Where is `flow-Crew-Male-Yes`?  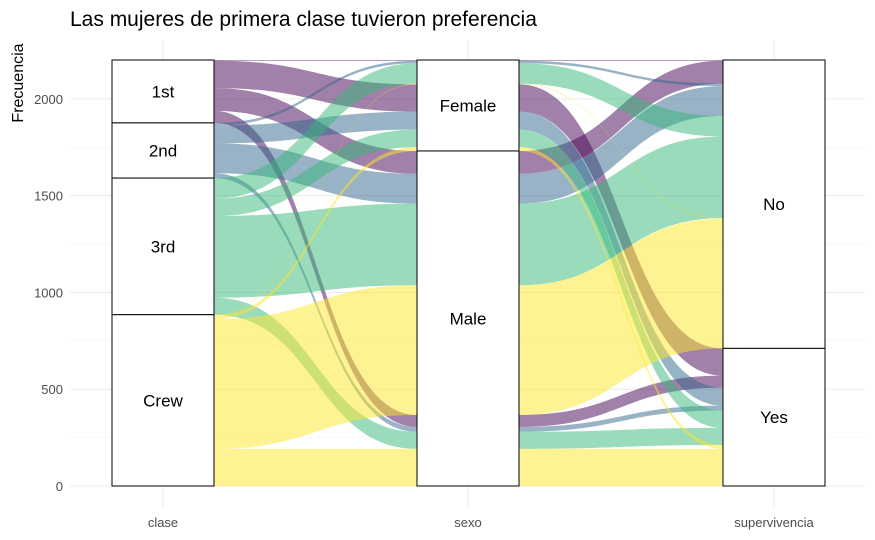
flow-Crew-Male-Yes is located at coordinates (468, 467).